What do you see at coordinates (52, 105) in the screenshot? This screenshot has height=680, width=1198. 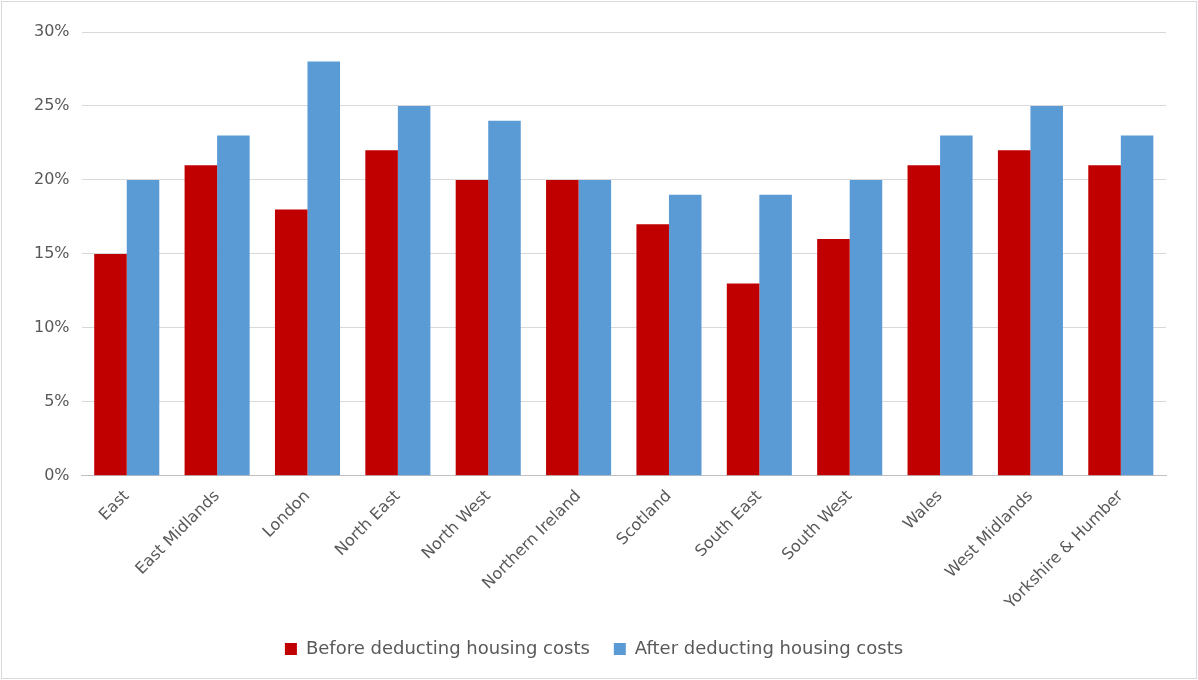 I see `y-tick-label: 25%` at bounding box center [52, 105].